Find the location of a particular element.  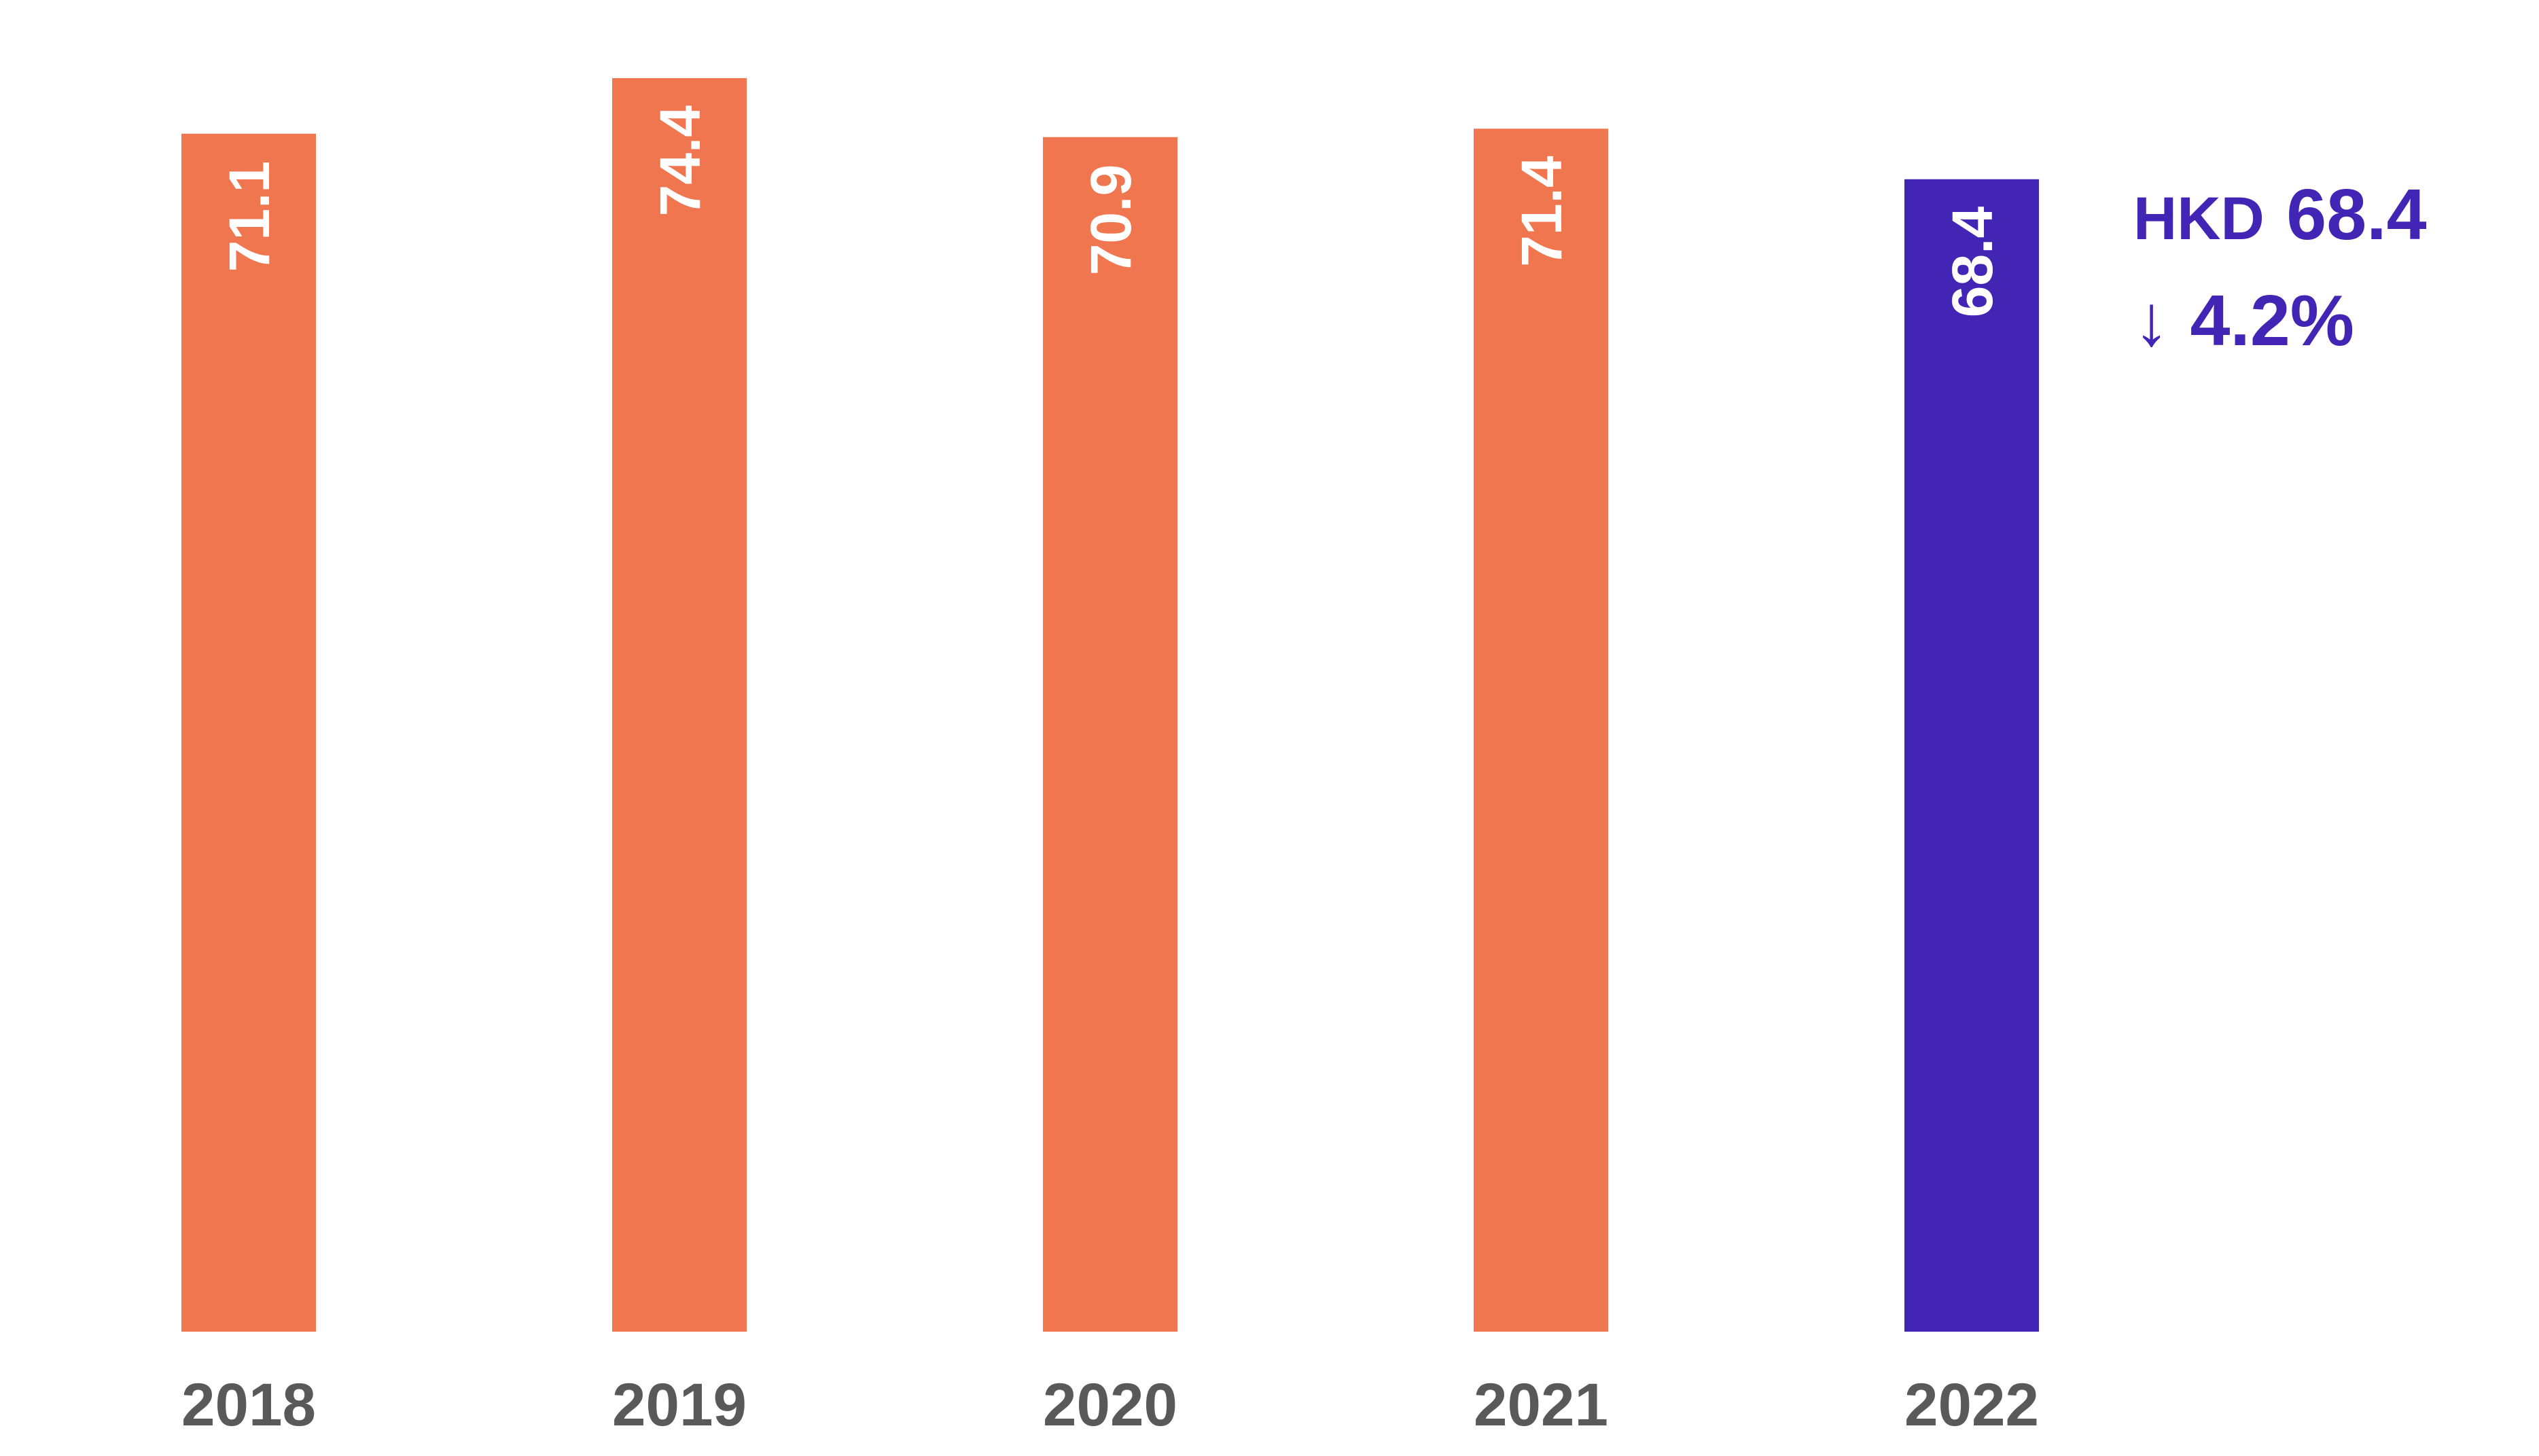

x-tick-label-2021: 2021 is located at coordinates (1541, 1404).